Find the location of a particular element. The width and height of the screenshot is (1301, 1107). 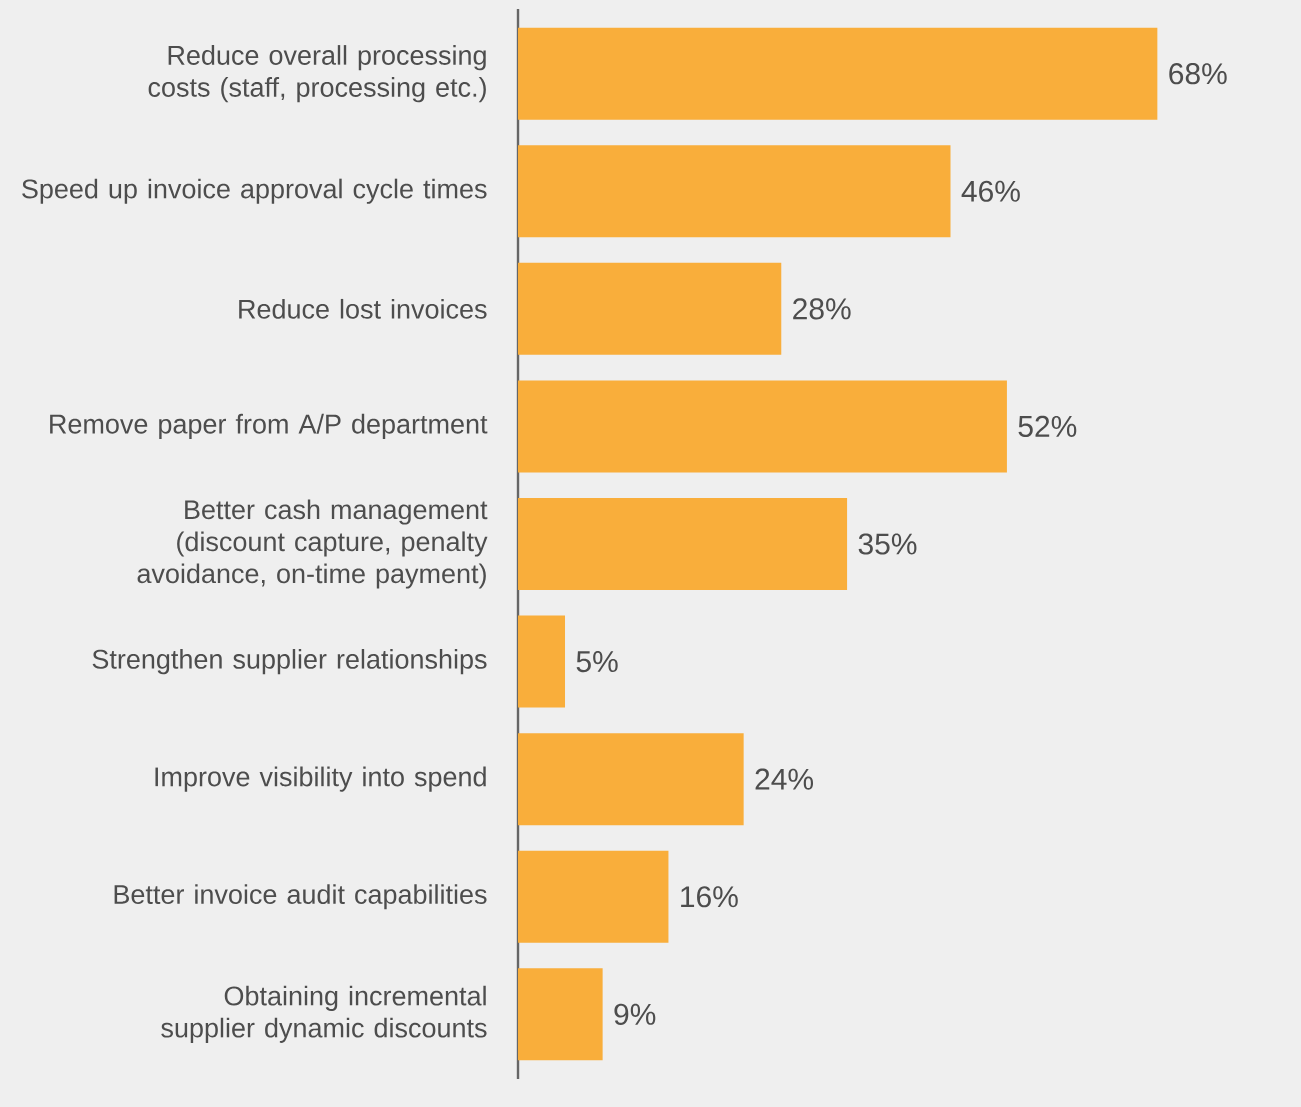

y-tick-label: Reduce lost invoices is located at coordinates (363, 308).